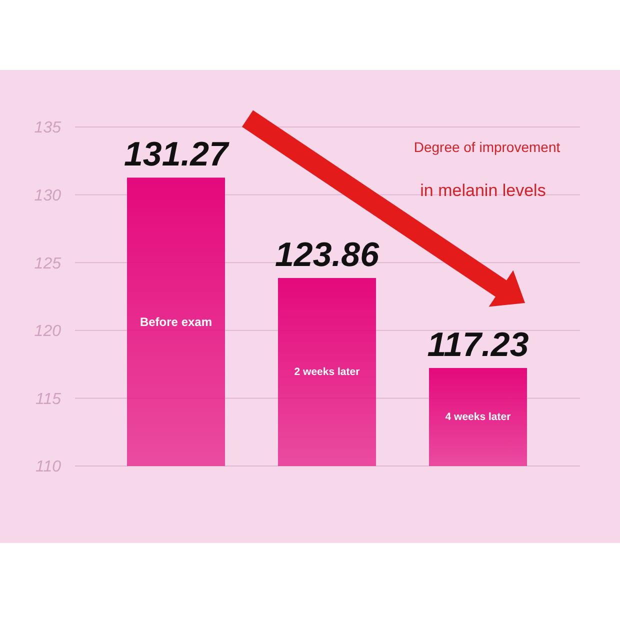 This screenshot has width=620, height=620. What do you see at coordinates (478, 345) in the screenshot?
I see `data-label: 117.23` at bounding box center [478, 345].